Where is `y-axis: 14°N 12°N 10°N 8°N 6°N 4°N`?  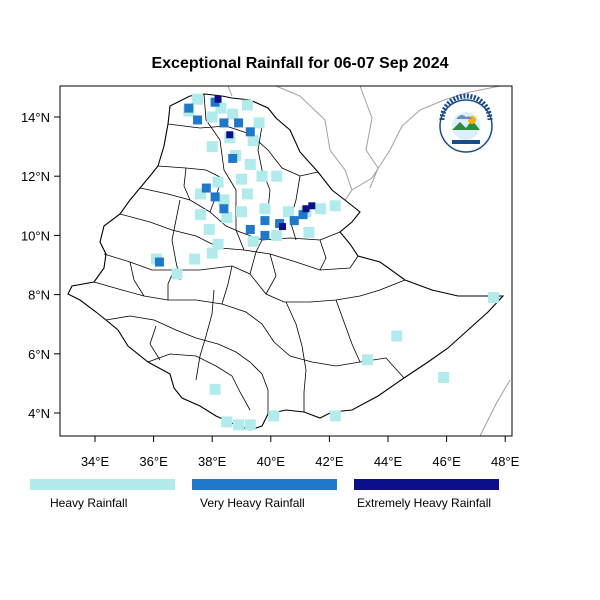
y-axis: 14°N 12°N 10°N 8°N 6°N 4°N is located at coordinates (40, 265).